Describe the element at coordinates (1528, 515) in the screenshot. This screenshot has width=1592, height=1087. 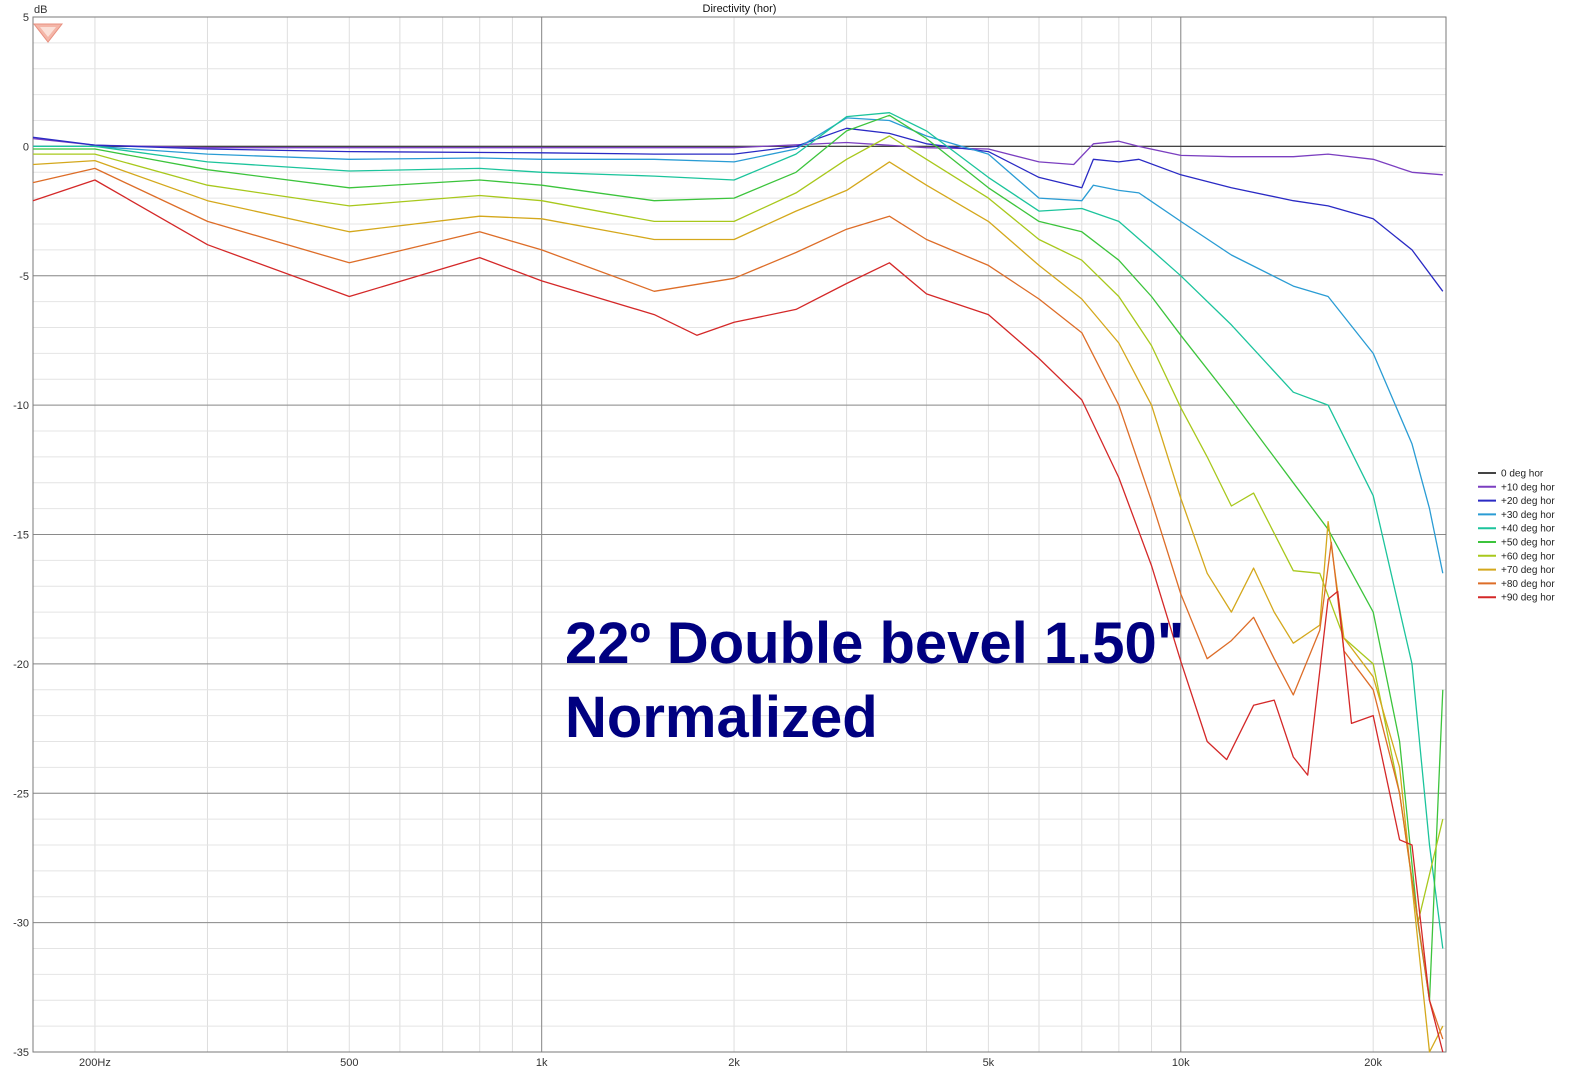
I see `legend-entry: +30 deg hor` at that location.